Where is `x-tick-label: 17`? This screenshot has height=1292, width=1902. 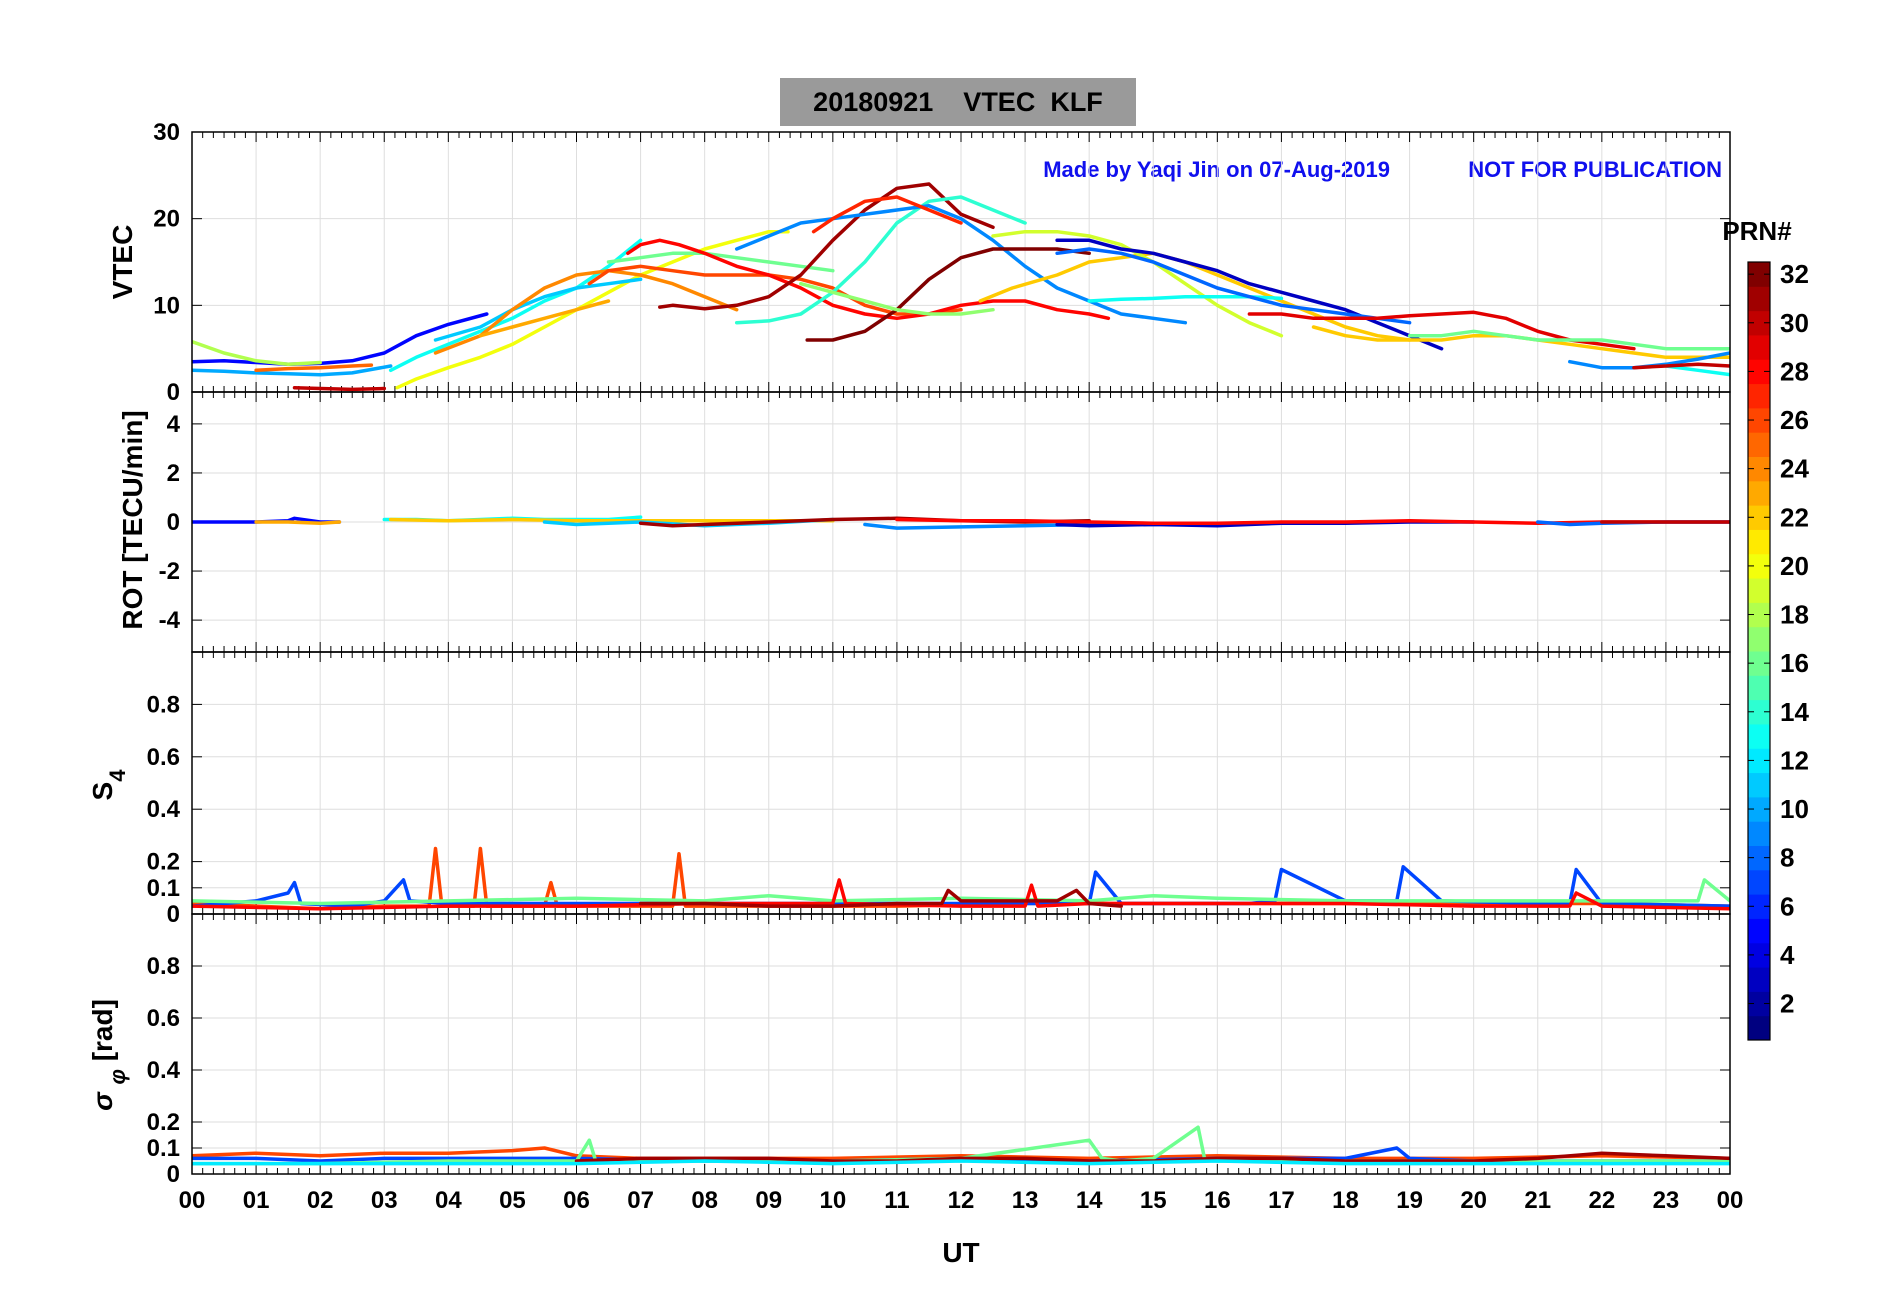
x-tick-label: 17 is located at coordinates (1281, 1200).